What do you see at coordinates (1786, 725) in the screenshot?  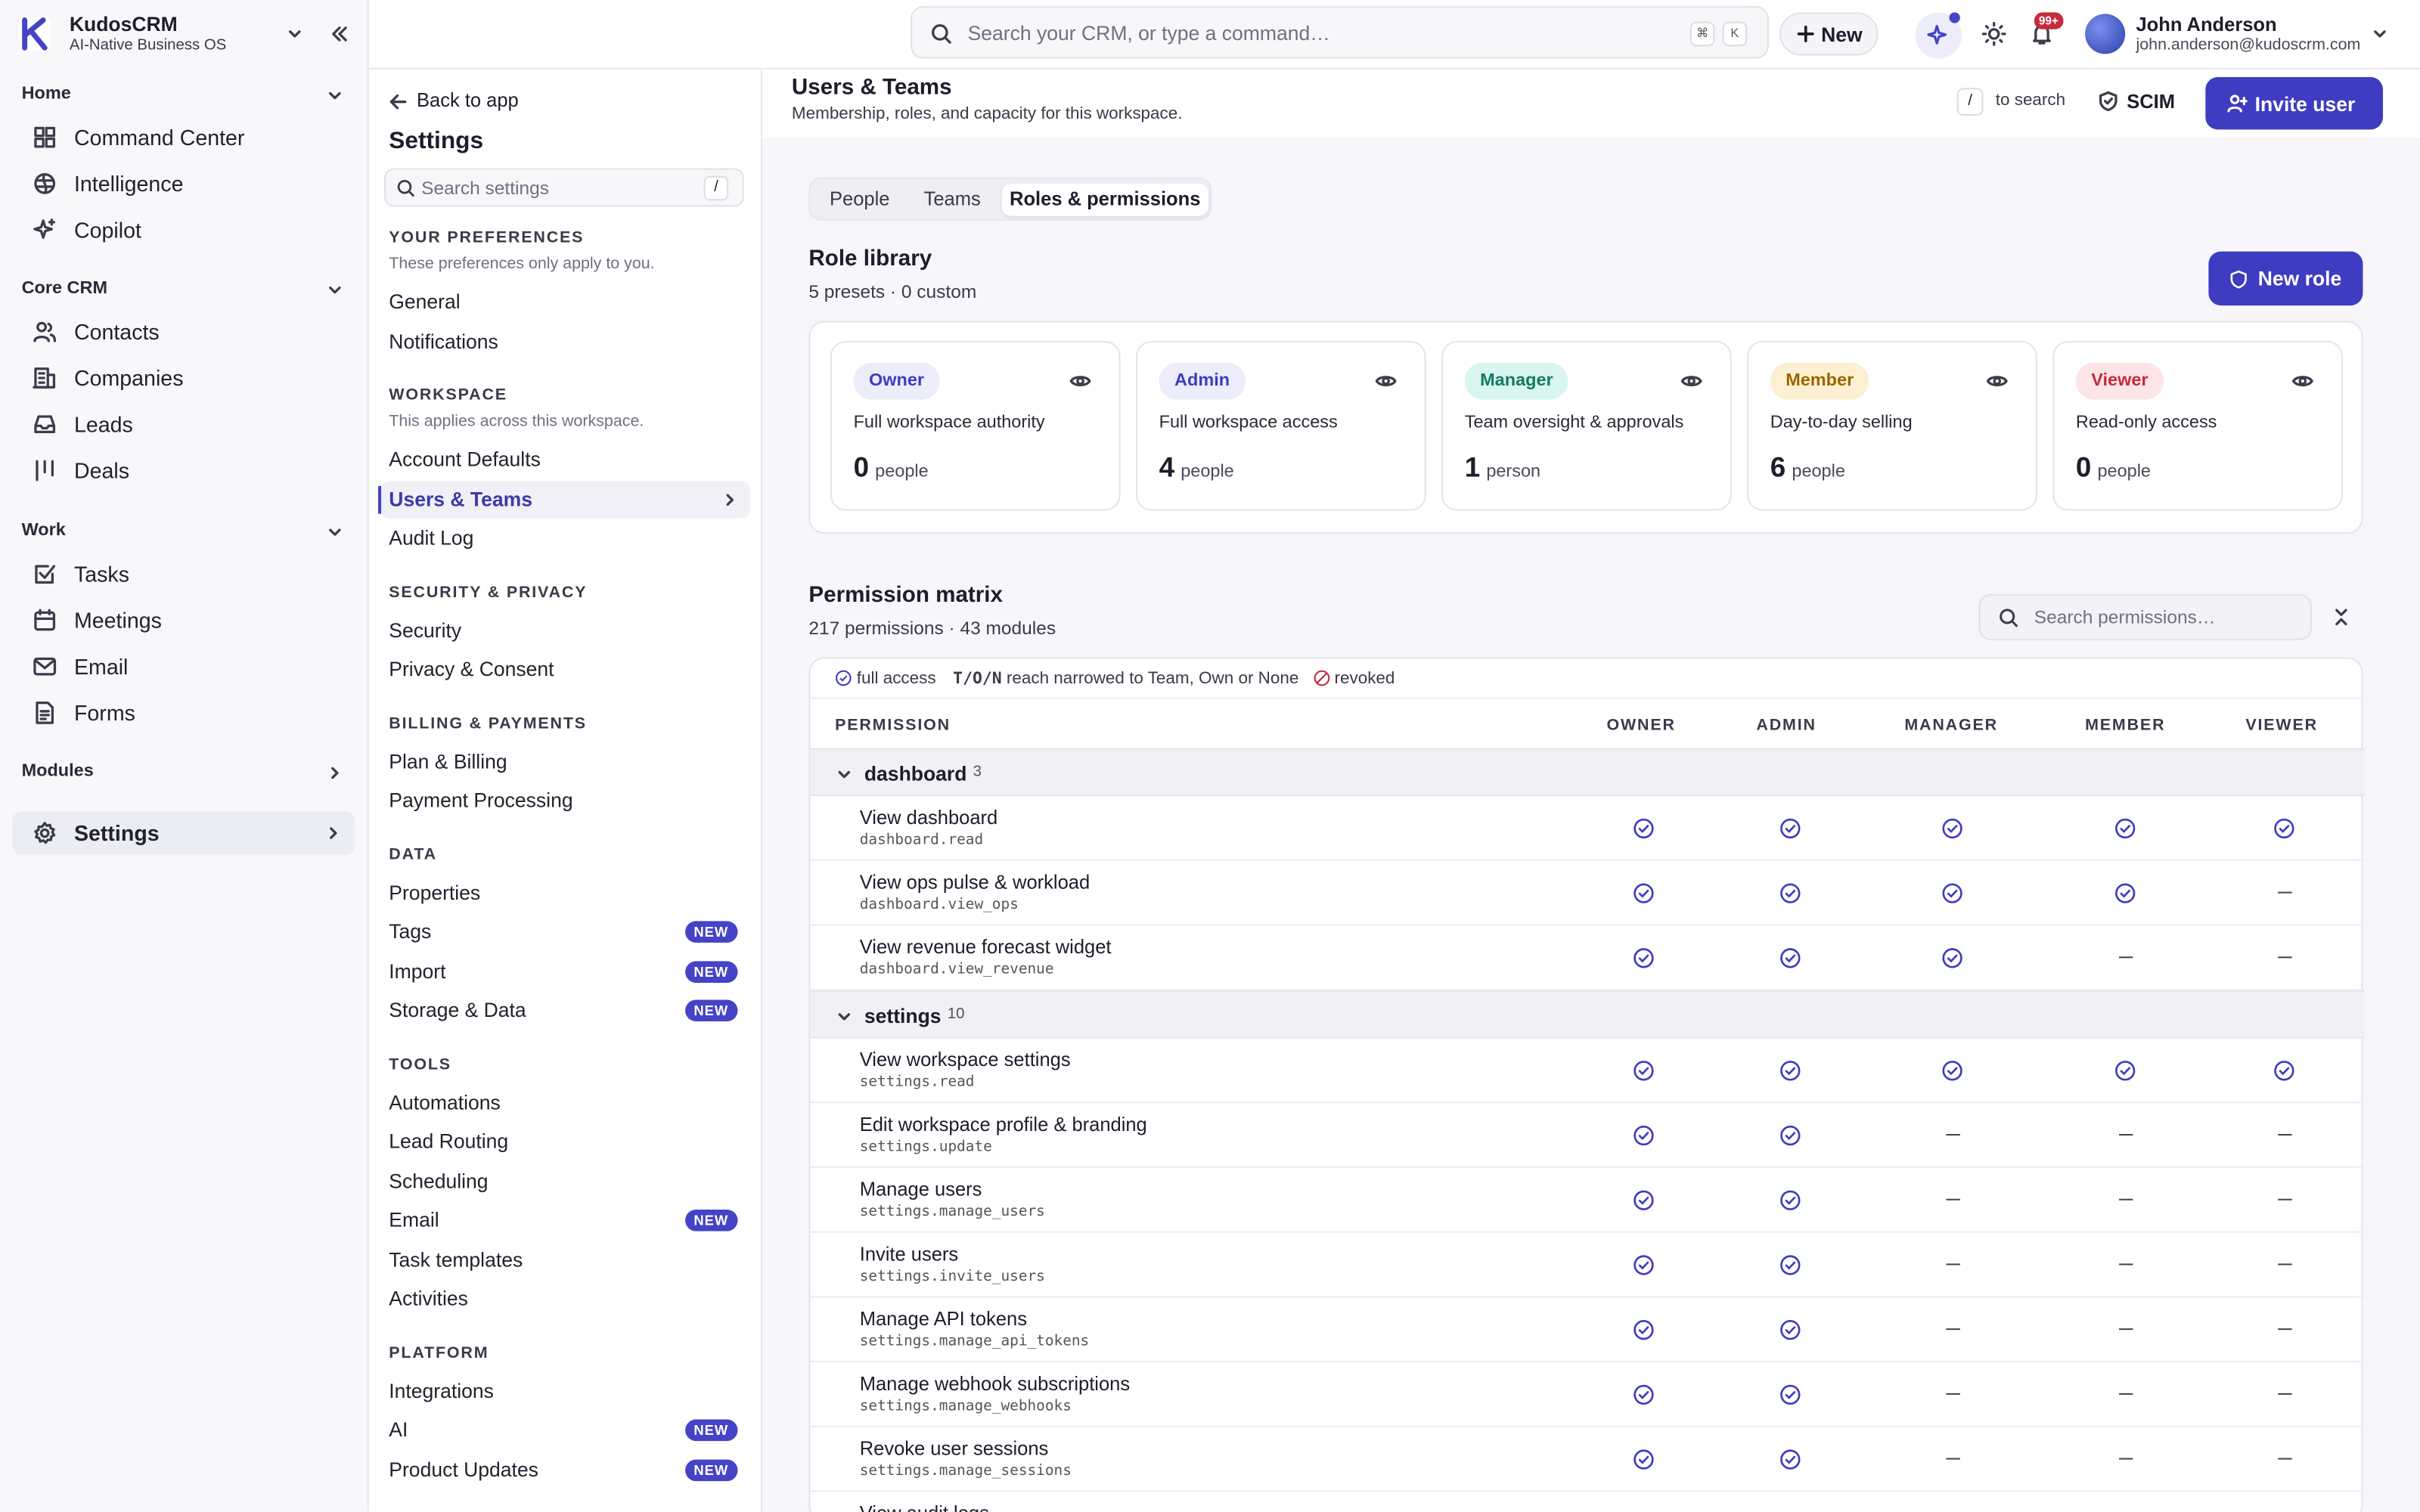 I see `column-header-admin: ADMIN` at bounding box center [1786, 725].